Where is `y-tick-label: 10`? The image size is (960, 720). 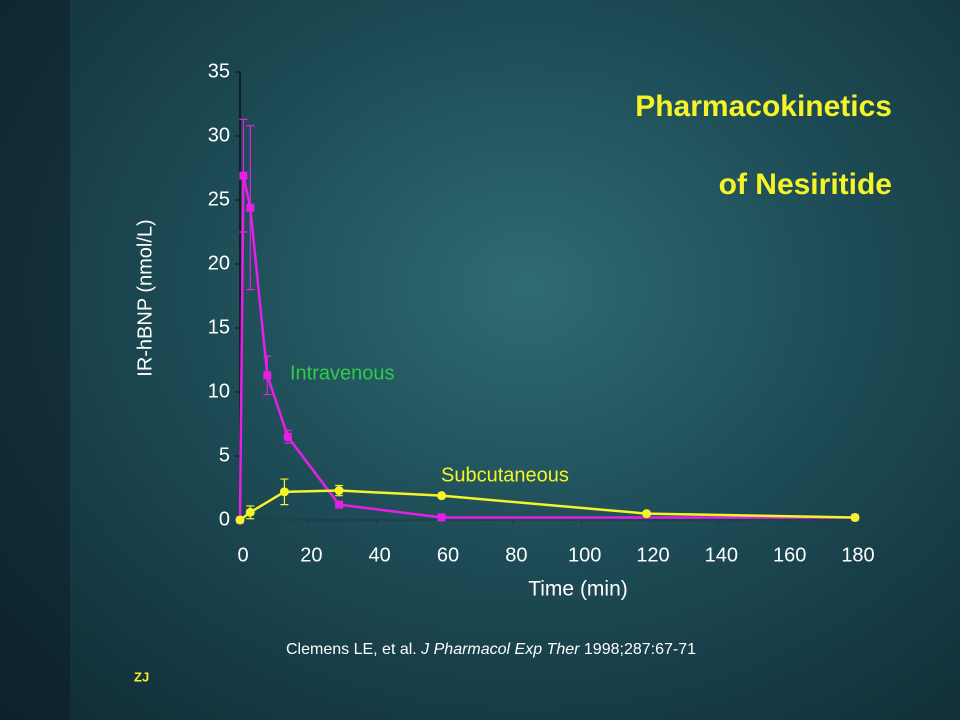
y-tick-label: 10 is located at coordinates (219, 391).